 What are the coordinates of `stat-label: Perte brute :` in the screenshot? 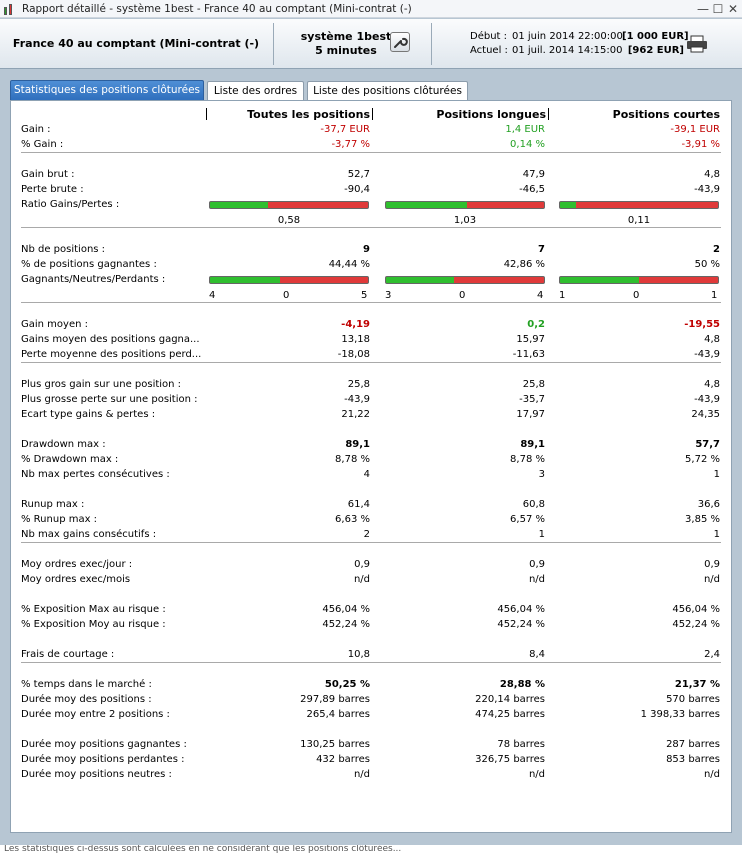 It's located at (52, 189).